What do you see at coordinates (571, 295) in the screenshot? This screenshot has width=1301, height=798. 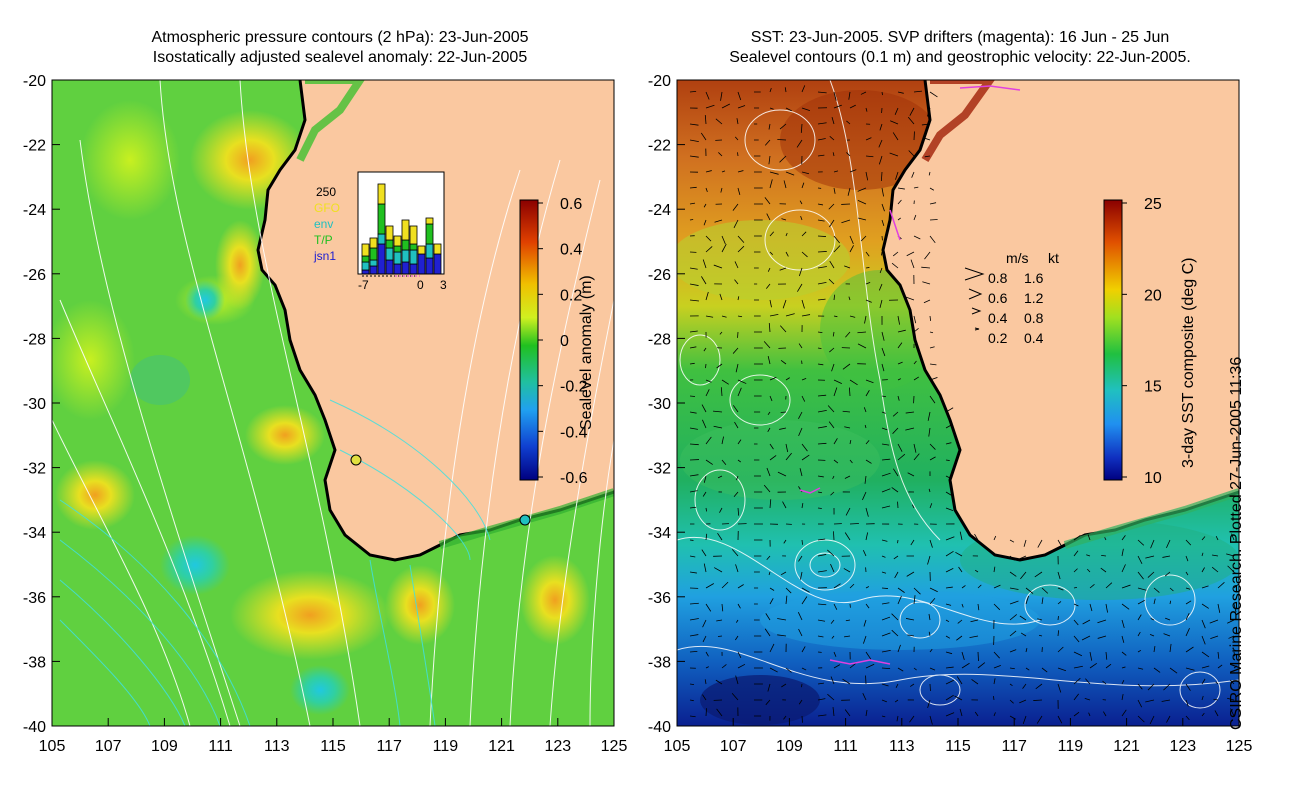 I see `sla-colorbar-tick: 0.2` at bounding box center [571, 295].